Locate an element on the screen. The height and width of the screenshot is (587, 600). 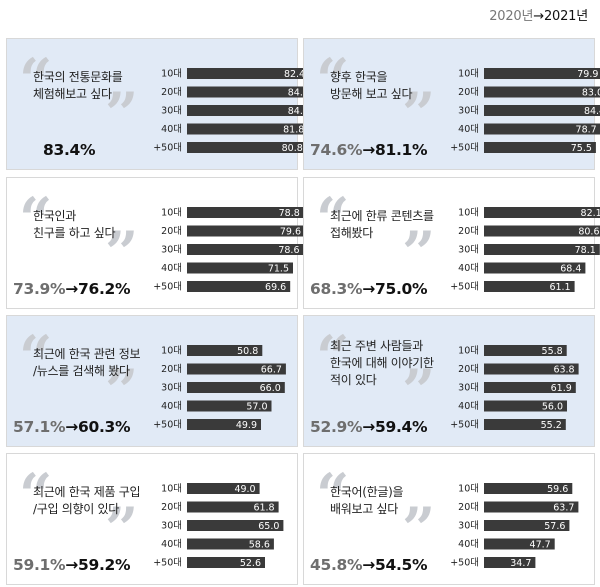
average-change: 57.1%→60.3% is located at coordinates (72, 427).